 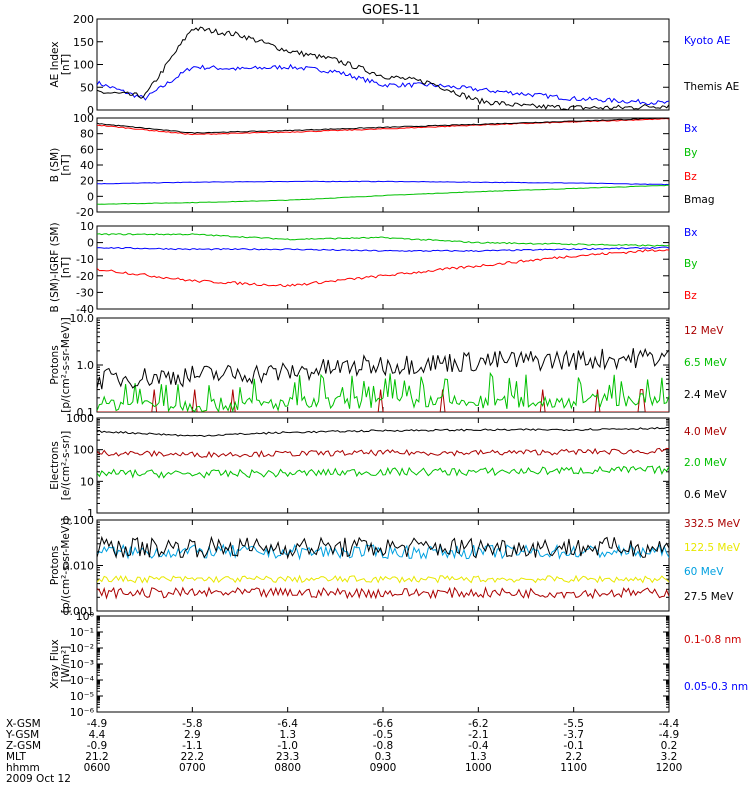 I want to click on legend-label: By, so click(x=690, y=264).